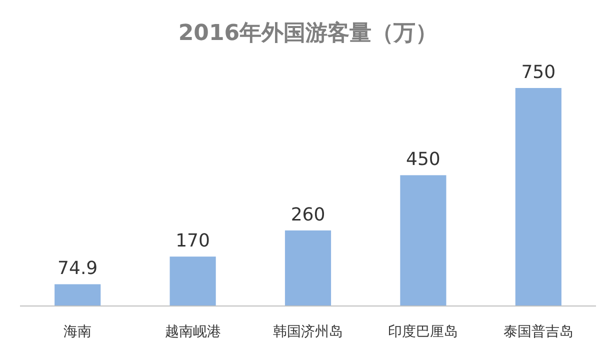 The height and width of the screenshot is (350, 600). I want to click on x-tick-label: 韩国济州岛, so click(308, 332).